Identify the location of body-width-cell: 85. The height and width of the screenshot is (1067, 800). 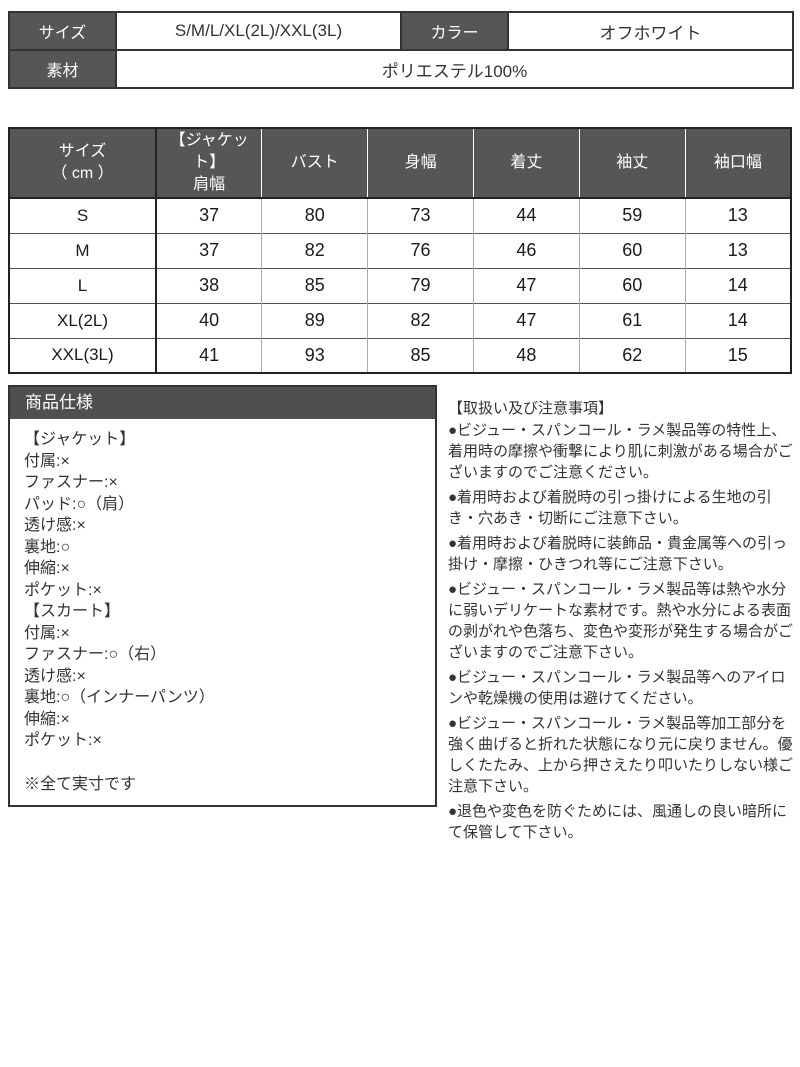
(420, 355).